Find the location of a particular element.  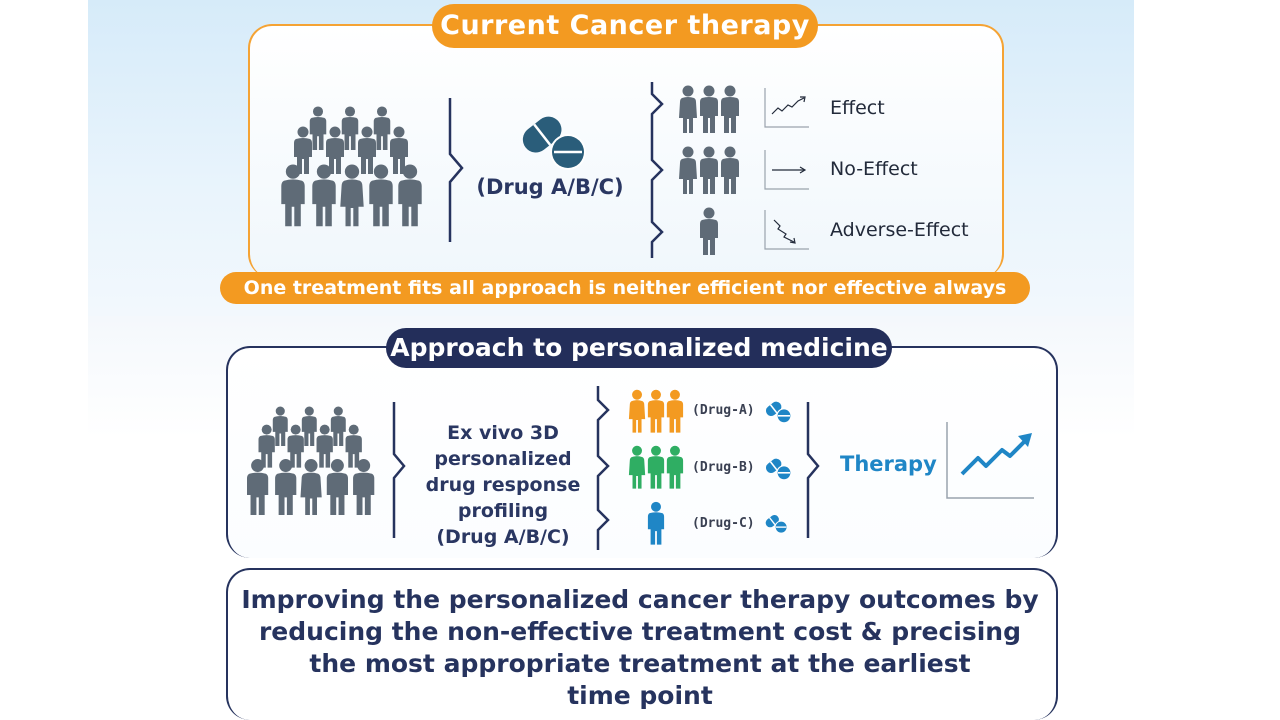

therapy-chevron-icon is located at coordinates (813, 470).